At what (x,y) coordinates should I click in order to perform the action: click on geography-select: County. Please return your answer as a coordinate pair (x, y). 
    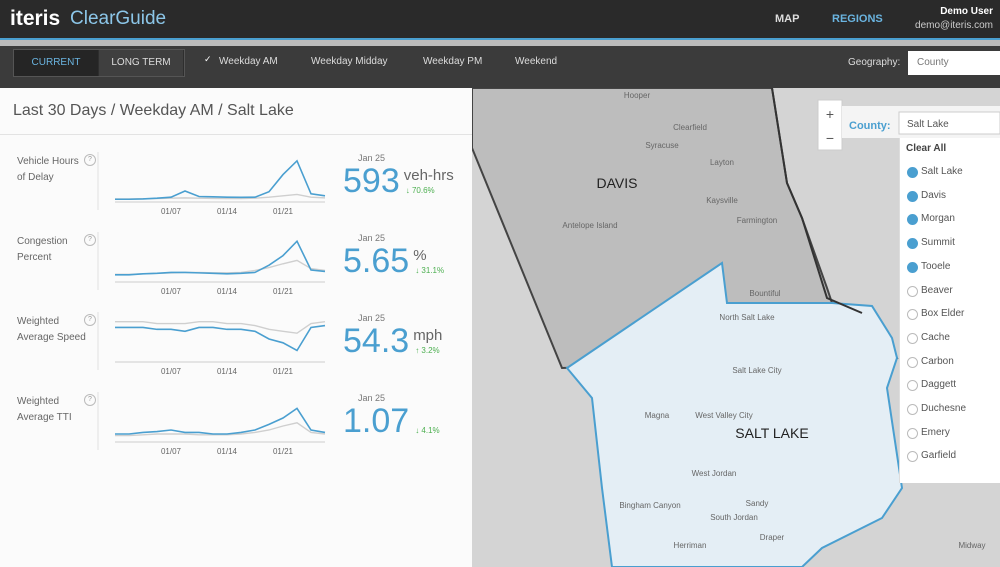
    Looking at the image, I should click on (954, 63).